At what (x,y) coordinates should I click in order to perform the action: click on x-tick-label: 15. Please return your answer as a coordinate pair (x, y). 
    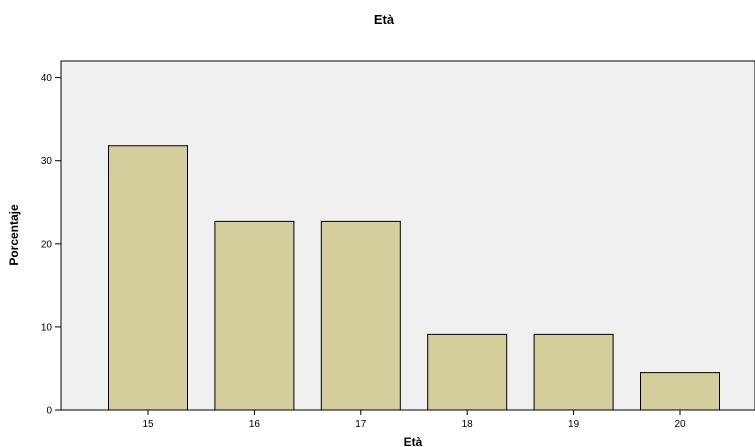
    Looking at the image, I should click on (148, 424).